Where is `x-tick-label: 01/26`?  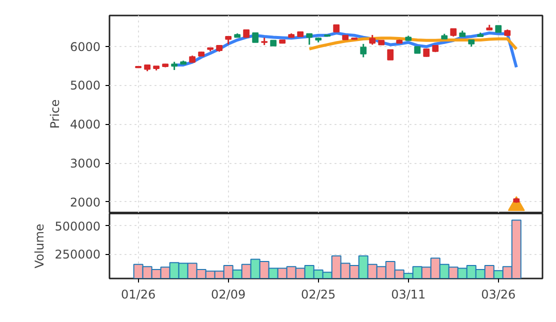
x-tick-label: 01/26 is located at coordinates (138, 295).